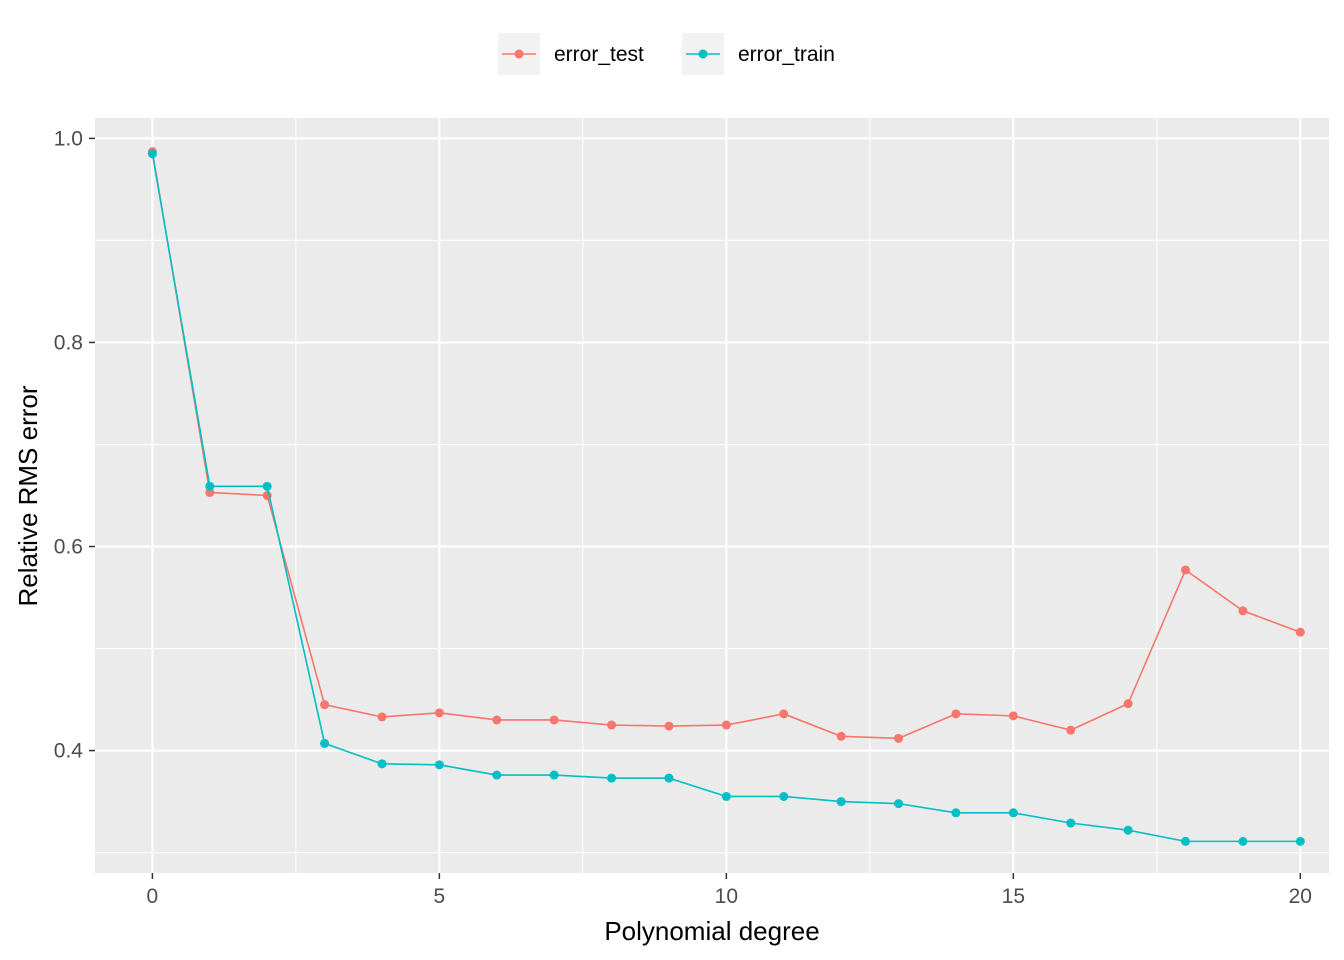  Describe the element at coordinates (786, 54) in the screenshot. I see `legend-label: error_train` at that location.